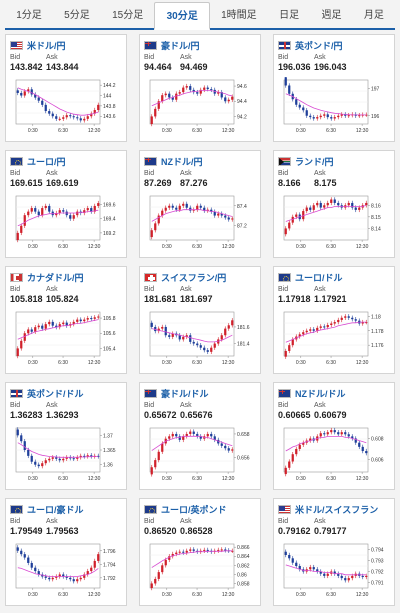 The height and width of the screenshot is (613, 400). Describe the element at coordinates (55, 393) in the screenshot. I see `currency-pair-link: 英ポンド/ドル` at that location.